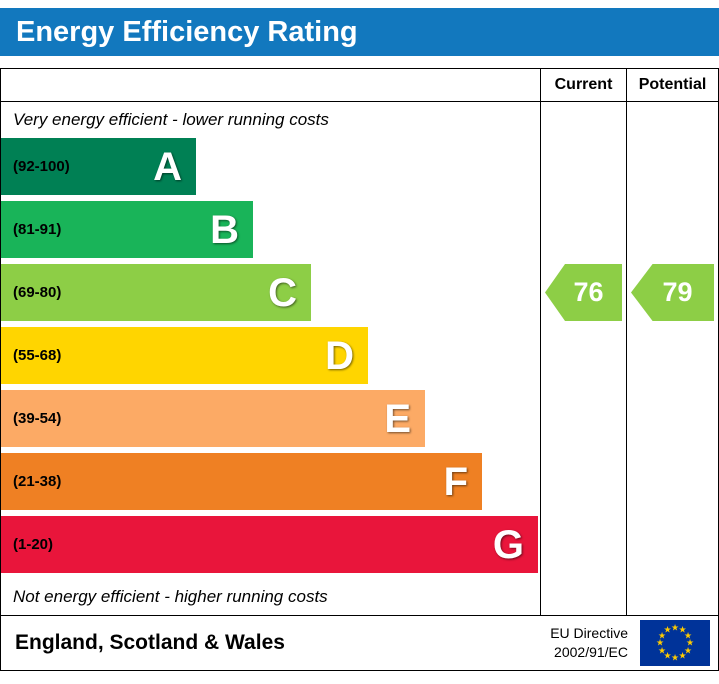  I want to click on band-g-letter: G, so click(508, 544).